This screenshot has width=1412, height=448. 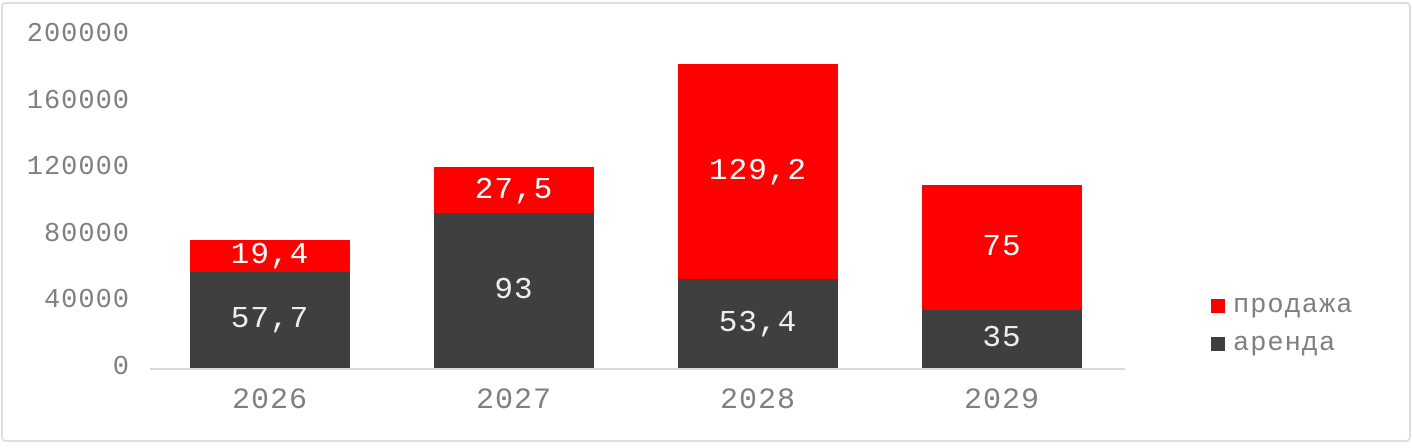 I want to click on bar-data-label: 35, so click(x=1002, y=339).